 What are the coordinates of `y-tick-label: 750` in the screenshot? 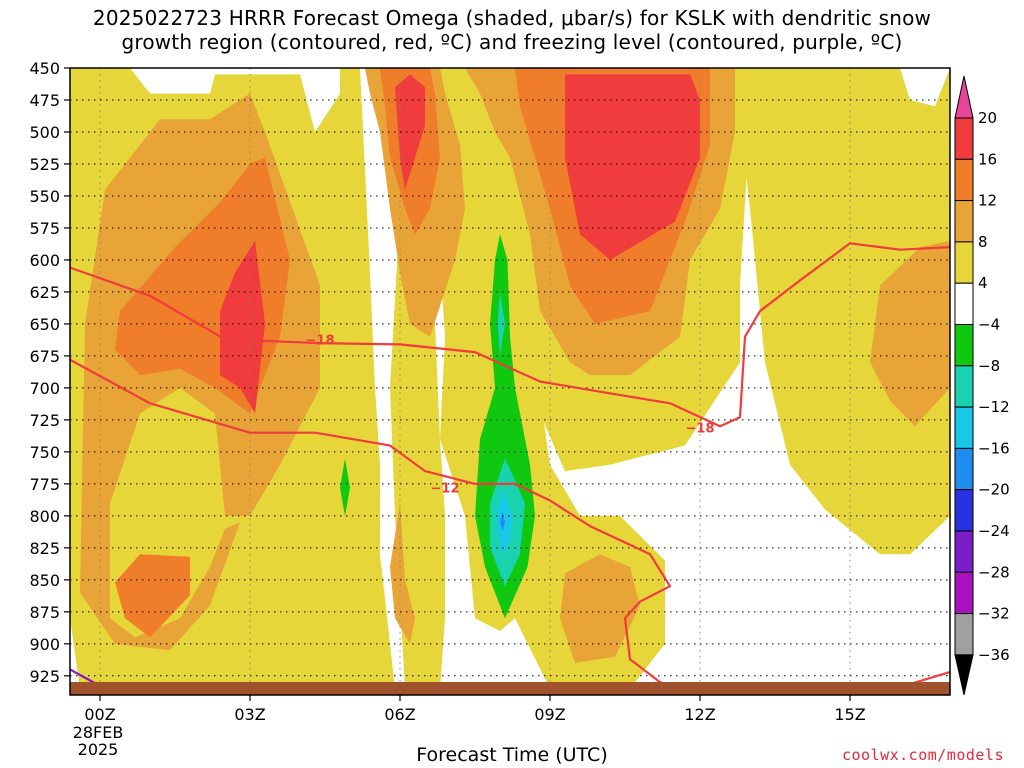 It's located at (44, 452).